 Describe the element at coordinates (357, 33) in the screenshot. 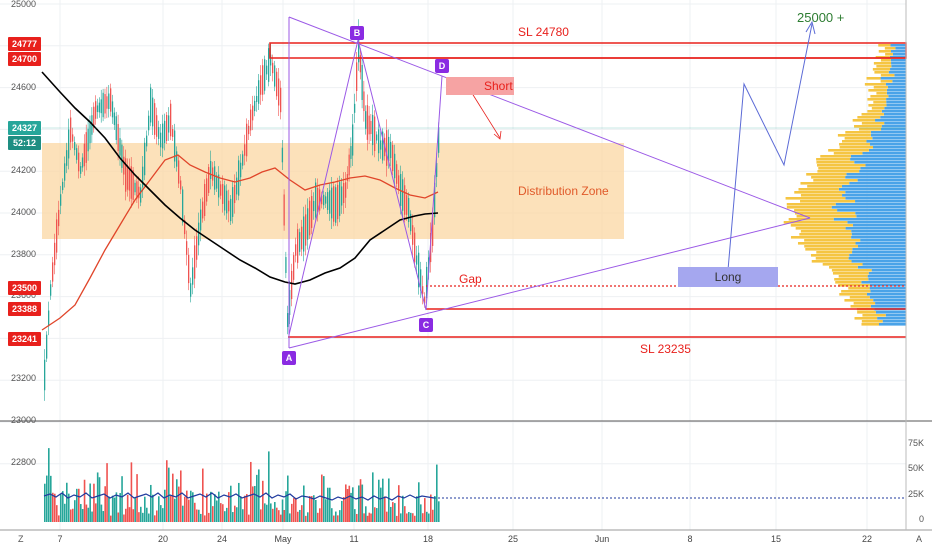

I see `point-b-marker: B` at that location.